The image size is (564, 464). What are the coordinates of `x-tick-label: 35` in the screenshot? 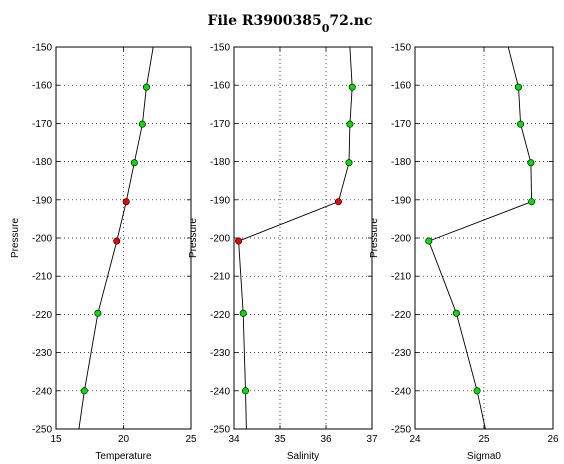 It's located at (280, 439).